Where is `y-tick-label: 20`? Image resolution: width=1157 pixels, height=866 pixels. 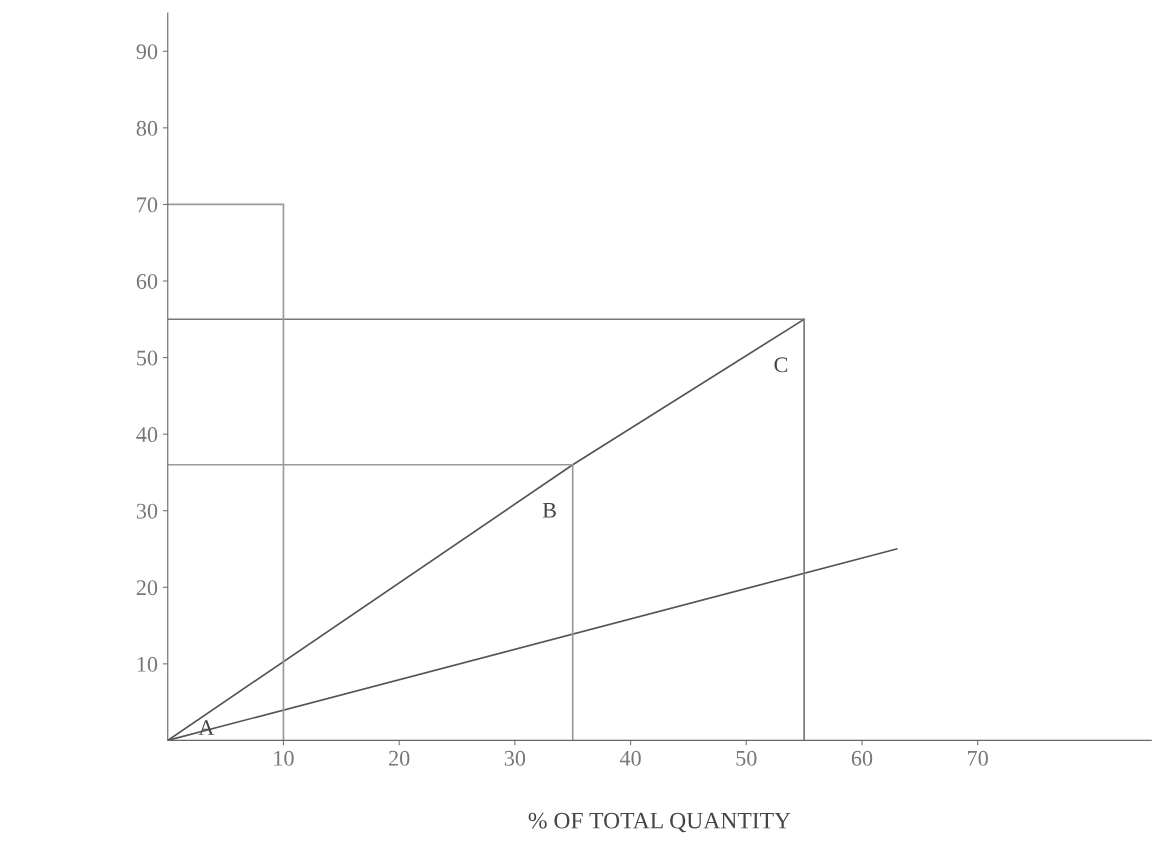
y-tick-label: 20 is located at coordinates (147, 588).